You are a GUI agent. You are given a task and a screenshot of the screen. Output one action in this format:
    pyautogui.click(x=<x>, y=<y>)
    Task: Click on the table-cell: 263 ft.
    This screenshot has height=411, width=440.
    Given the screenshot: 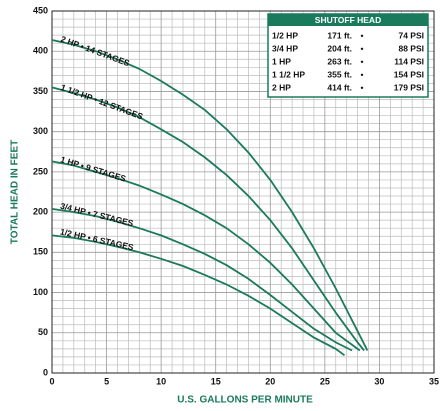 What is the action you would take?
    pyautogui.click(x=339, y=61)
    